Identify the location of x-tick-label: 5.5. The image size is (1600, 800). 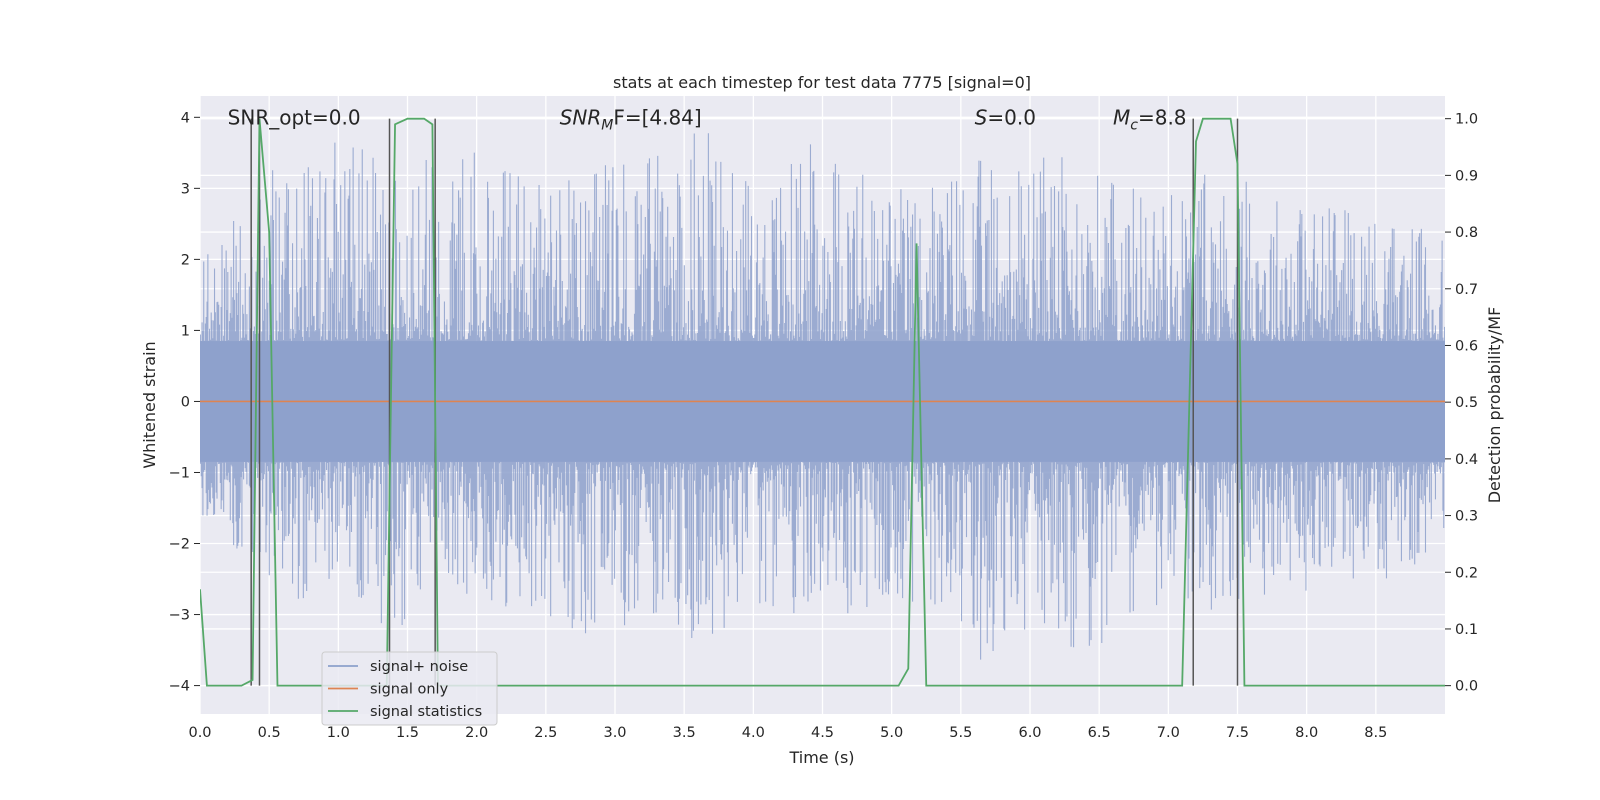
(960, 733).